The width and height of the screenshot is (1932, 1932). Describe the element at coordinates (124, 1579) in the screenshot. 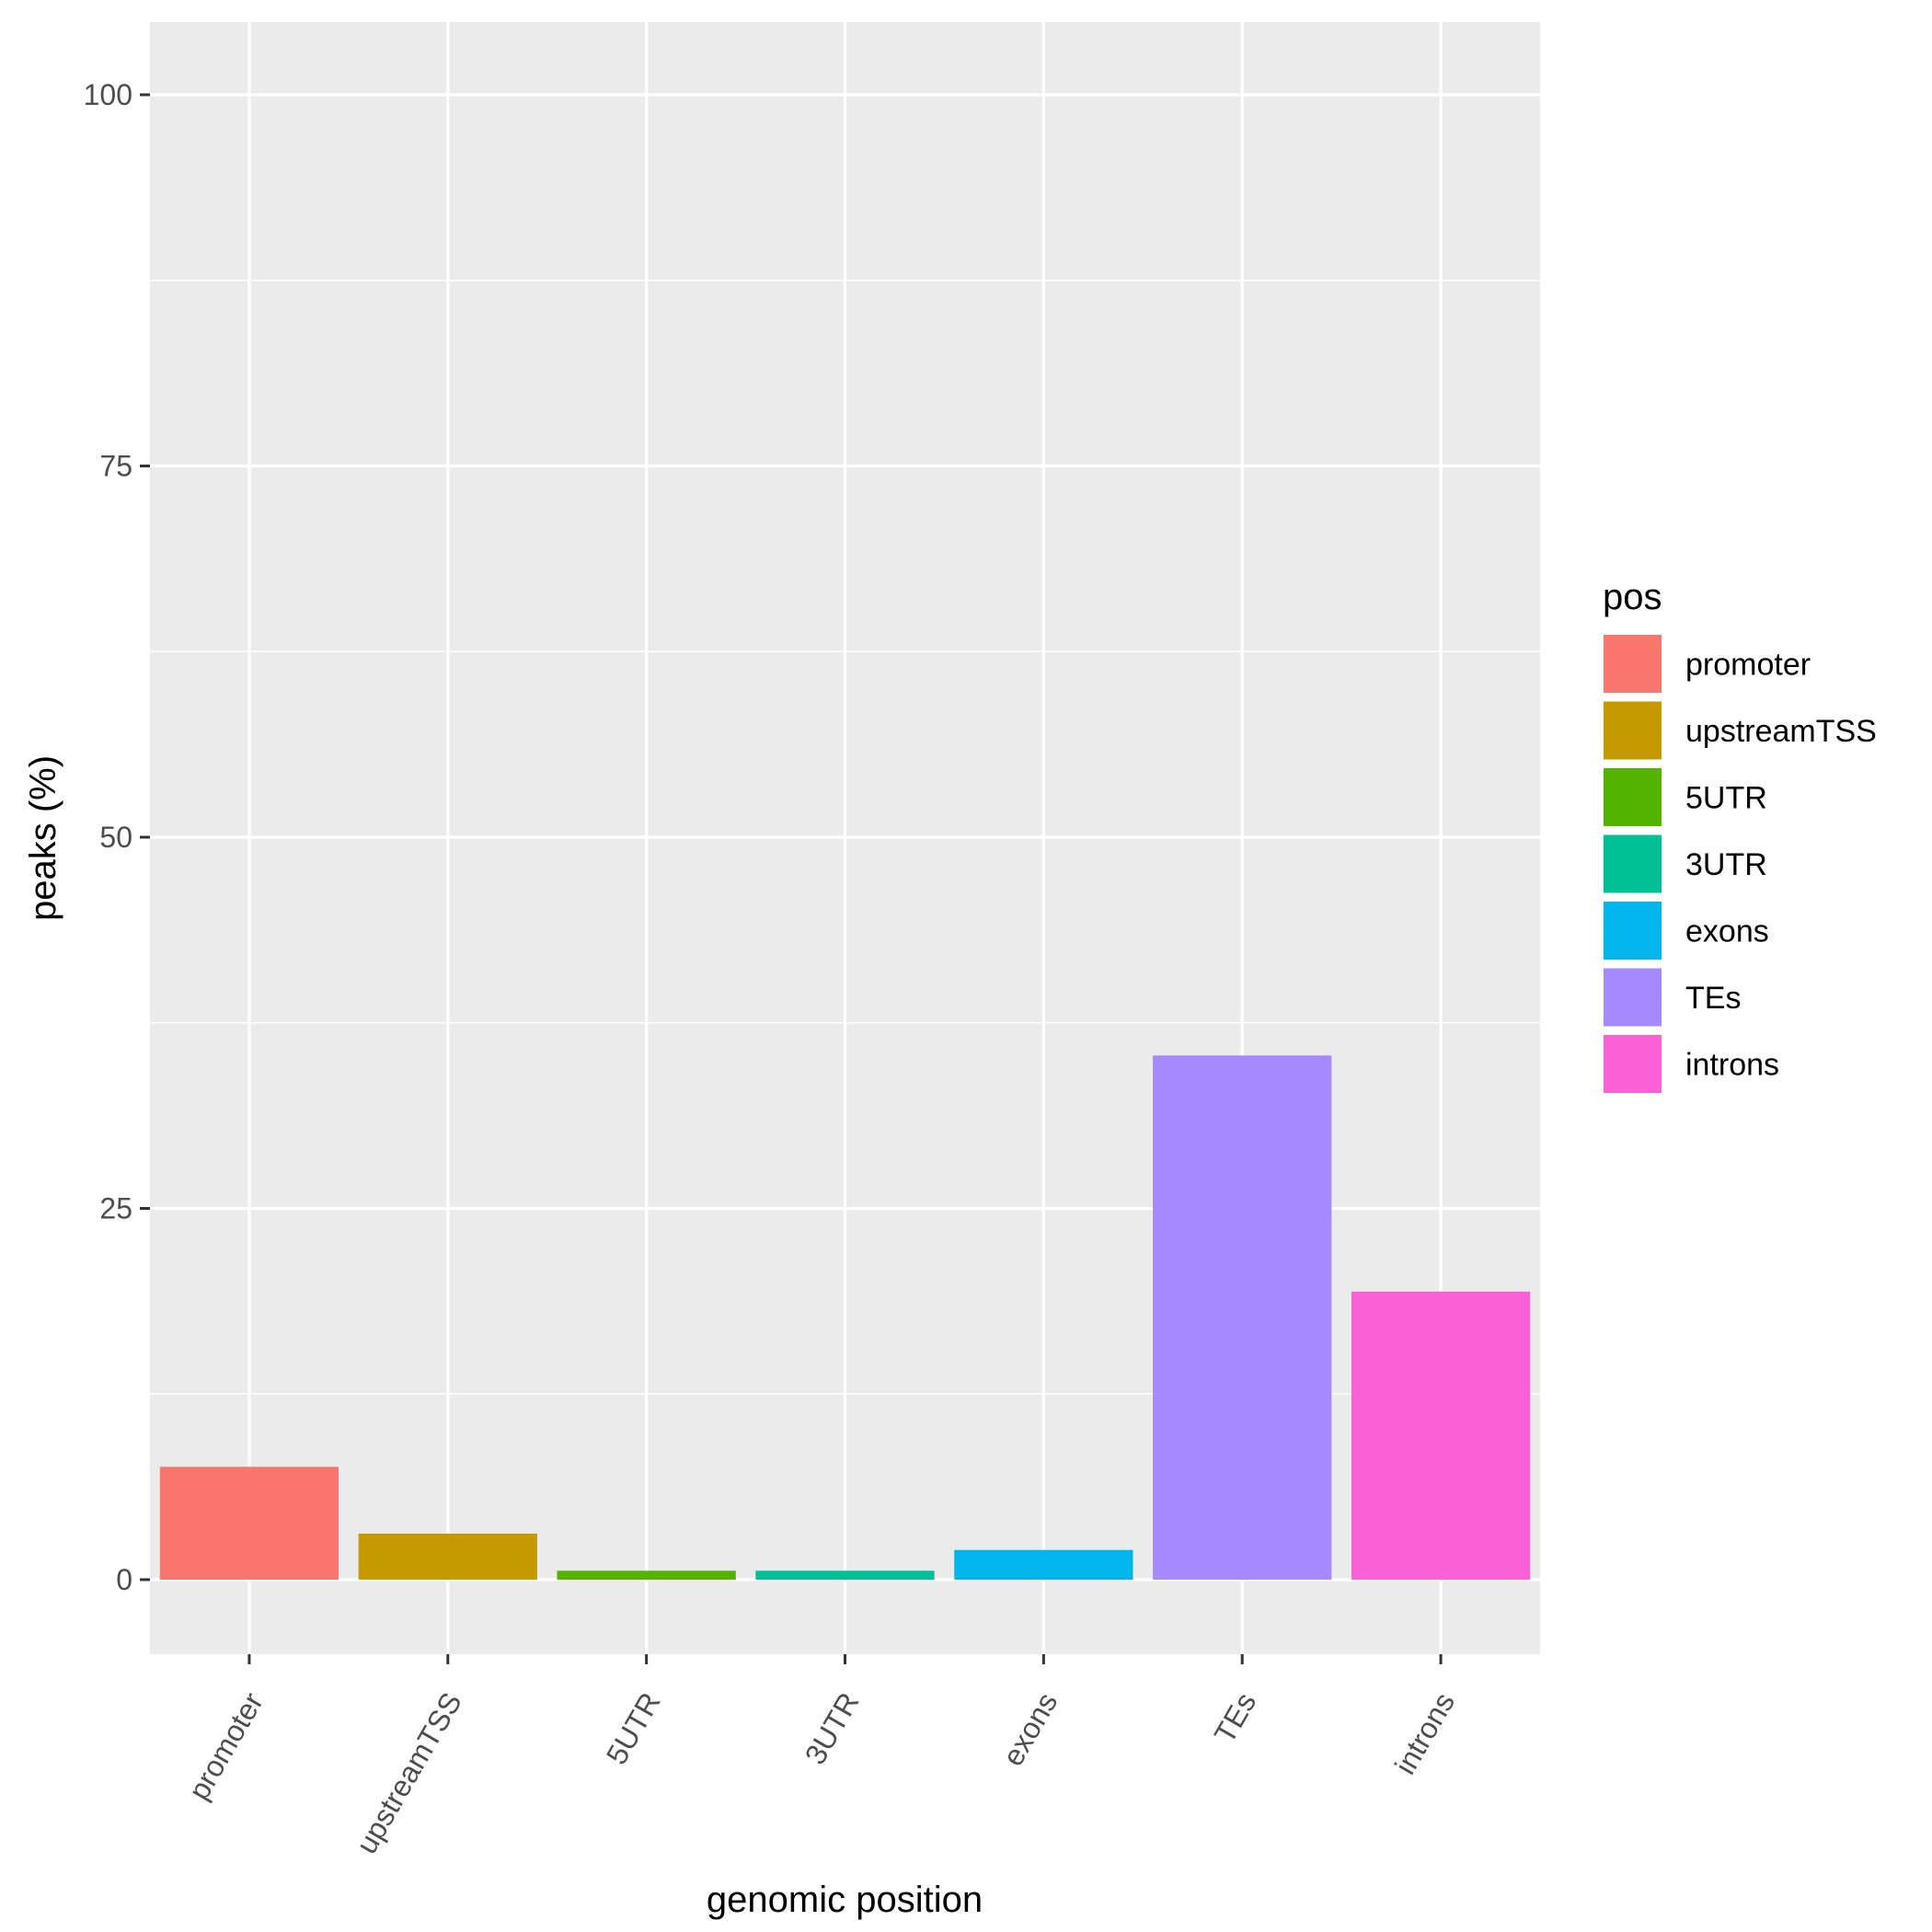

I see `y-tick-label: 0` at that location.